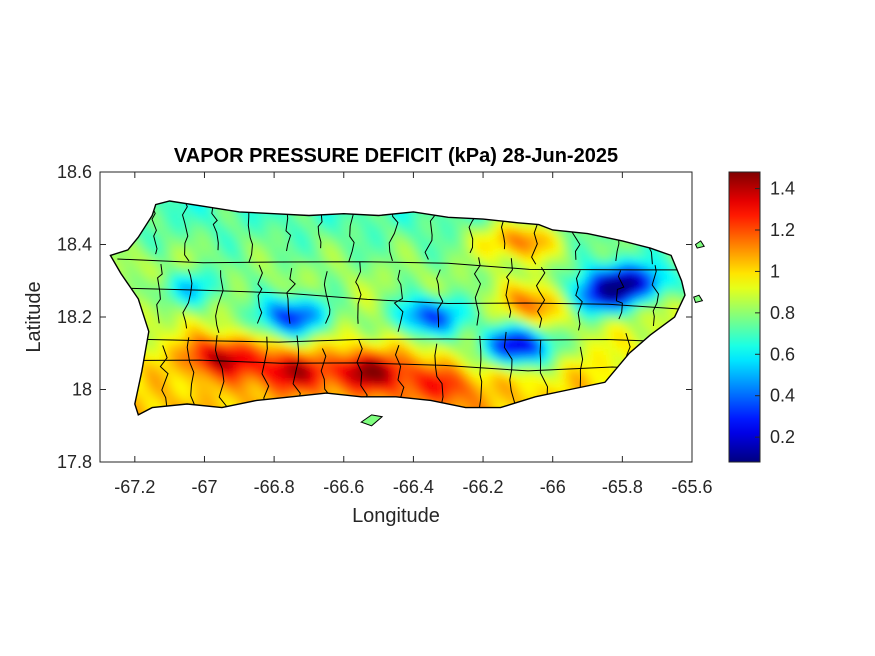 This screenshot has width=875, height=656. Describe the element at coordinates (782, 437) in the screenshot. I see `colorbar-tick-label: 0.2` at that location.